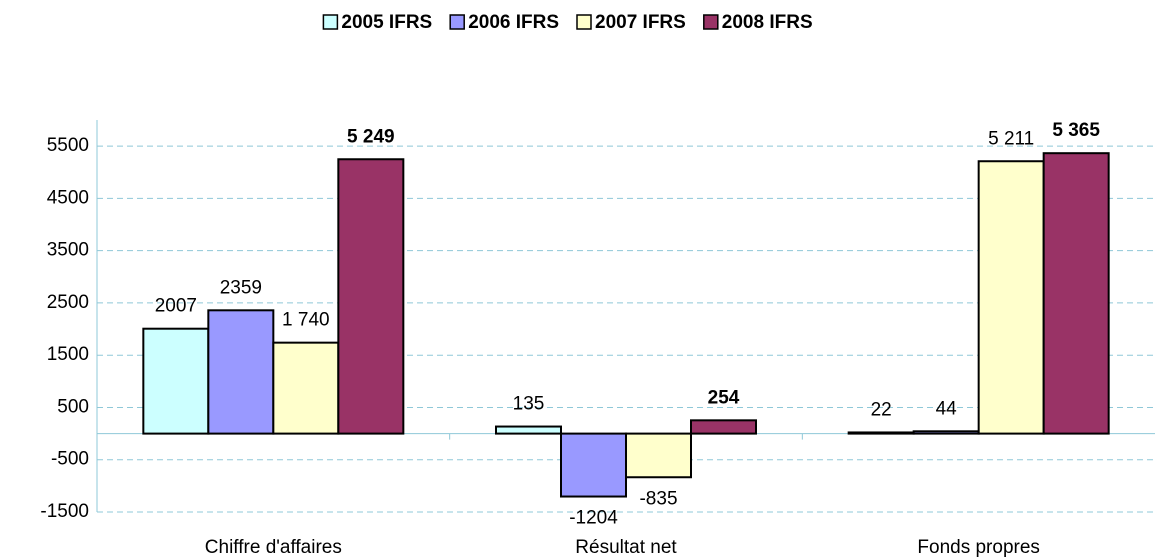  Describe the element at coordinates (724, 397) in the screenshot. I see `value-label: 254` at that location.